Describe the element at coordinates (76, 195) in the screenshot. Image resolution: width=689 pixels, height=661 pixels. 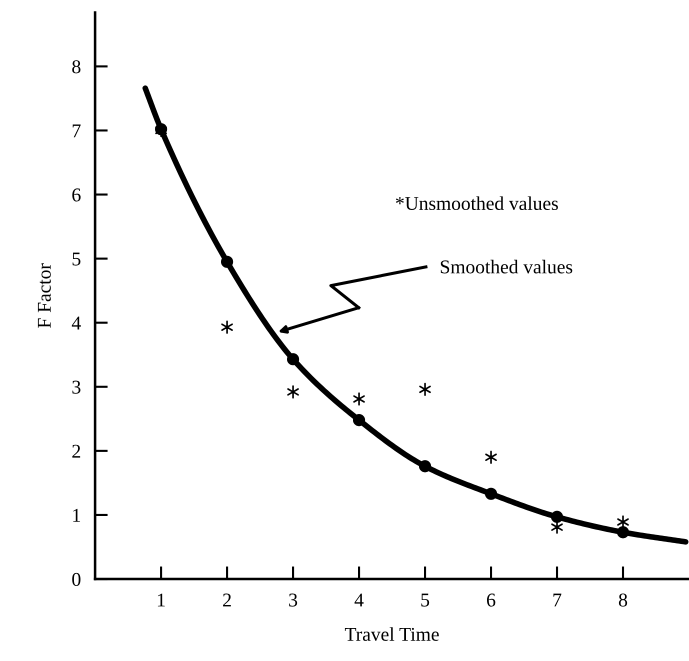
I see `y-tick-label: 6` at that location.